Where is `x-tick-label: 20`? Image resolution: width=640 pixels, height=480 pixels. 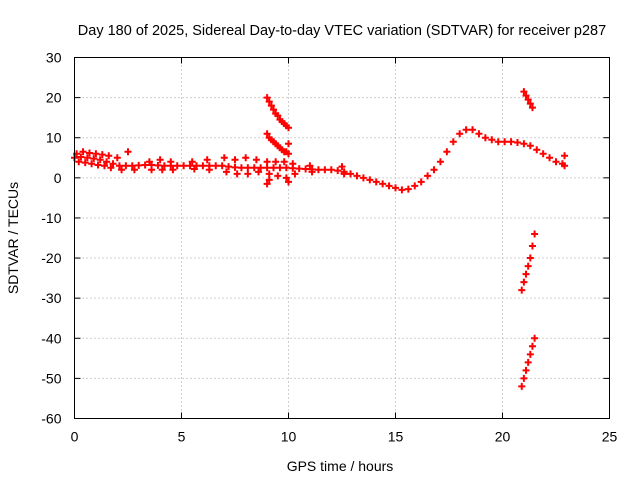
x-tick-label: 20 is located at coordinates (503, 437).